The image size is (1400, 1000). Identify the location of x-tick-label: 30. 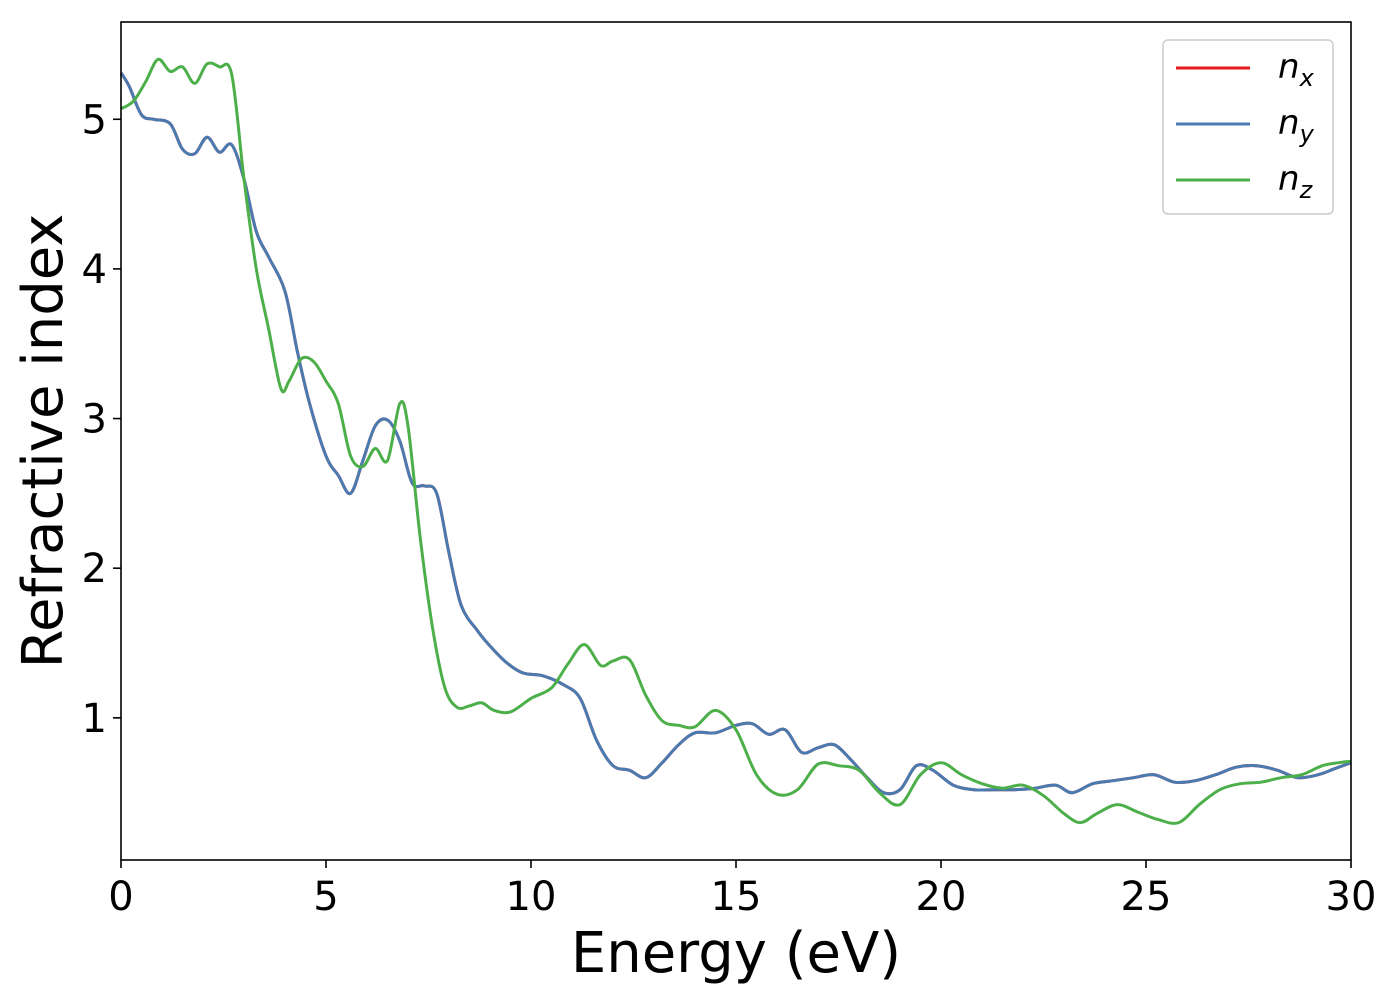
(1351, 897).